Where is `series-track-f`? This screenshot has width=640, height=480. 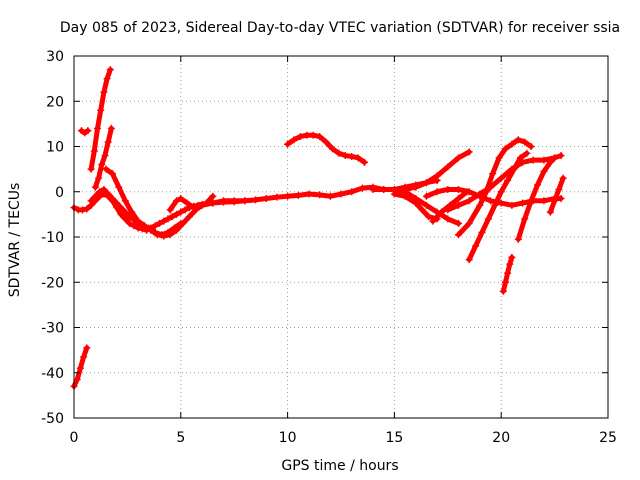 series-track-f is located at coordinates (84, 132).